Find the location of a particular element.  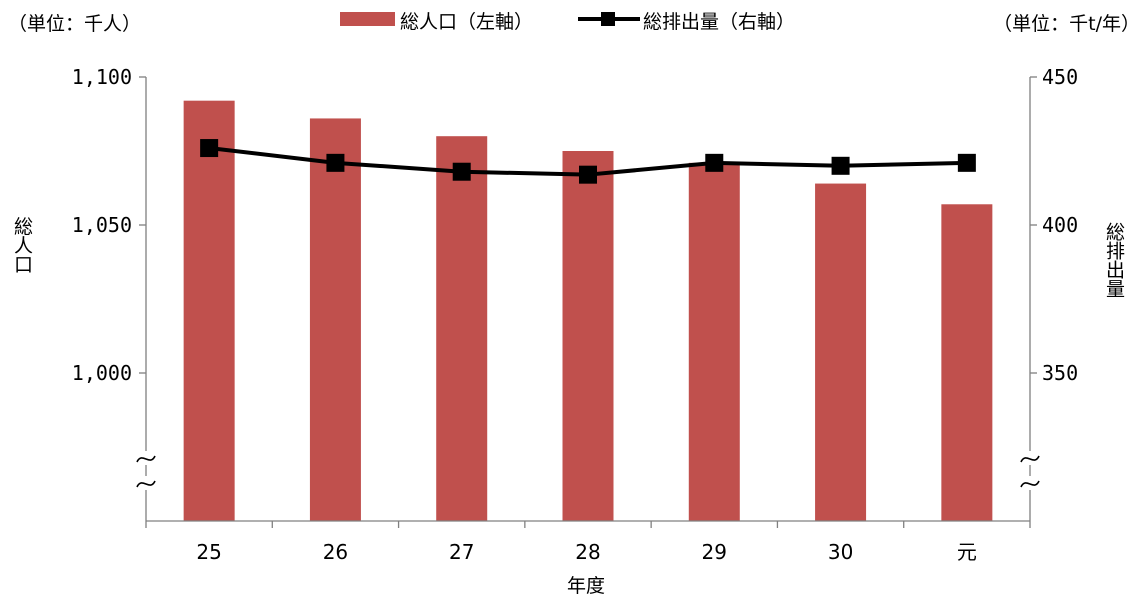

right-tick-label: 450 is located at coordinates (1060, 77).